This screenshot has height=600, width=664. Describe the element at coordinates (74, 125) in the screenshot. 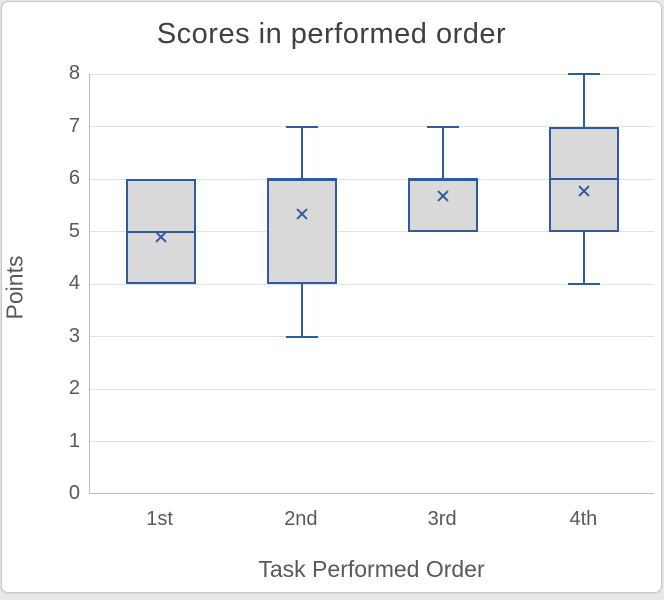

I see `y-tick-label: 7` at that location.